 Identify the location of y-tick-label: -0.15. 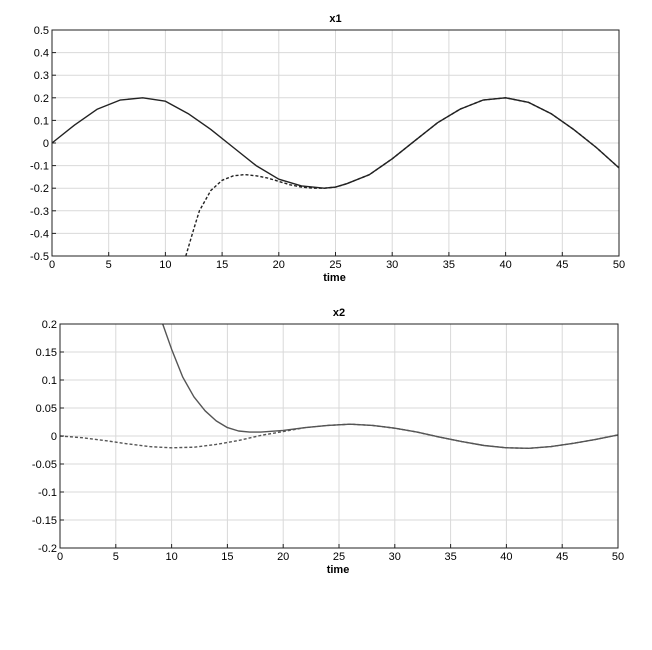
(44, 521).